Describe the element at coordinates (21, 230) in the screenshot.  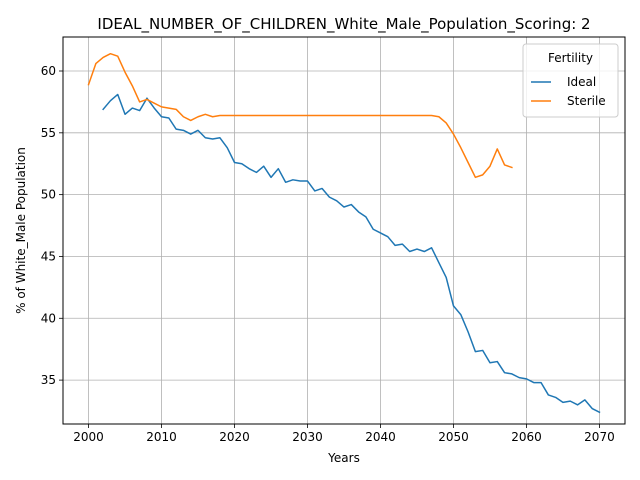
I see `y-axis-label: % of White_Male Population` at that location.